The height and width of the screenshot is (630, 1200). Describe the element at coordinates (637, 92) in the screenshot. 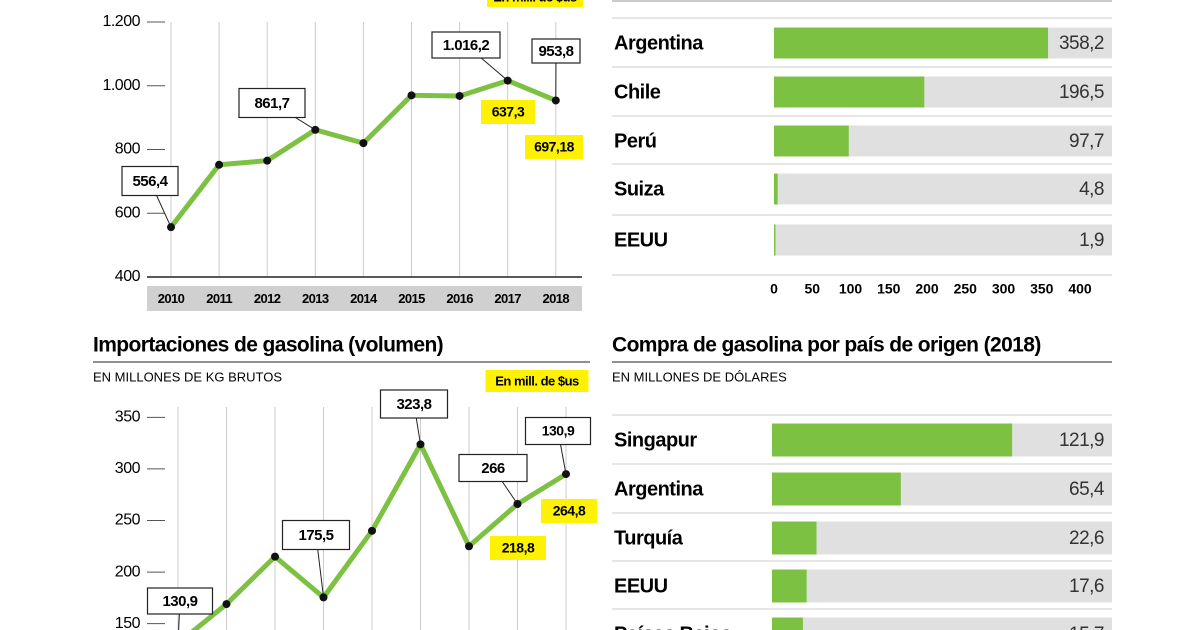

I see `category-label: Chile` at that location.